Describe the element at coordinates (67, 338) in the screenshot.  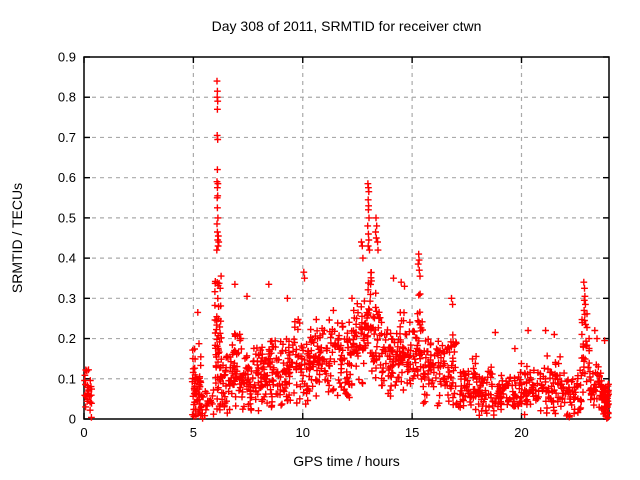
I see `y-tick-label: 0.2` at that location.